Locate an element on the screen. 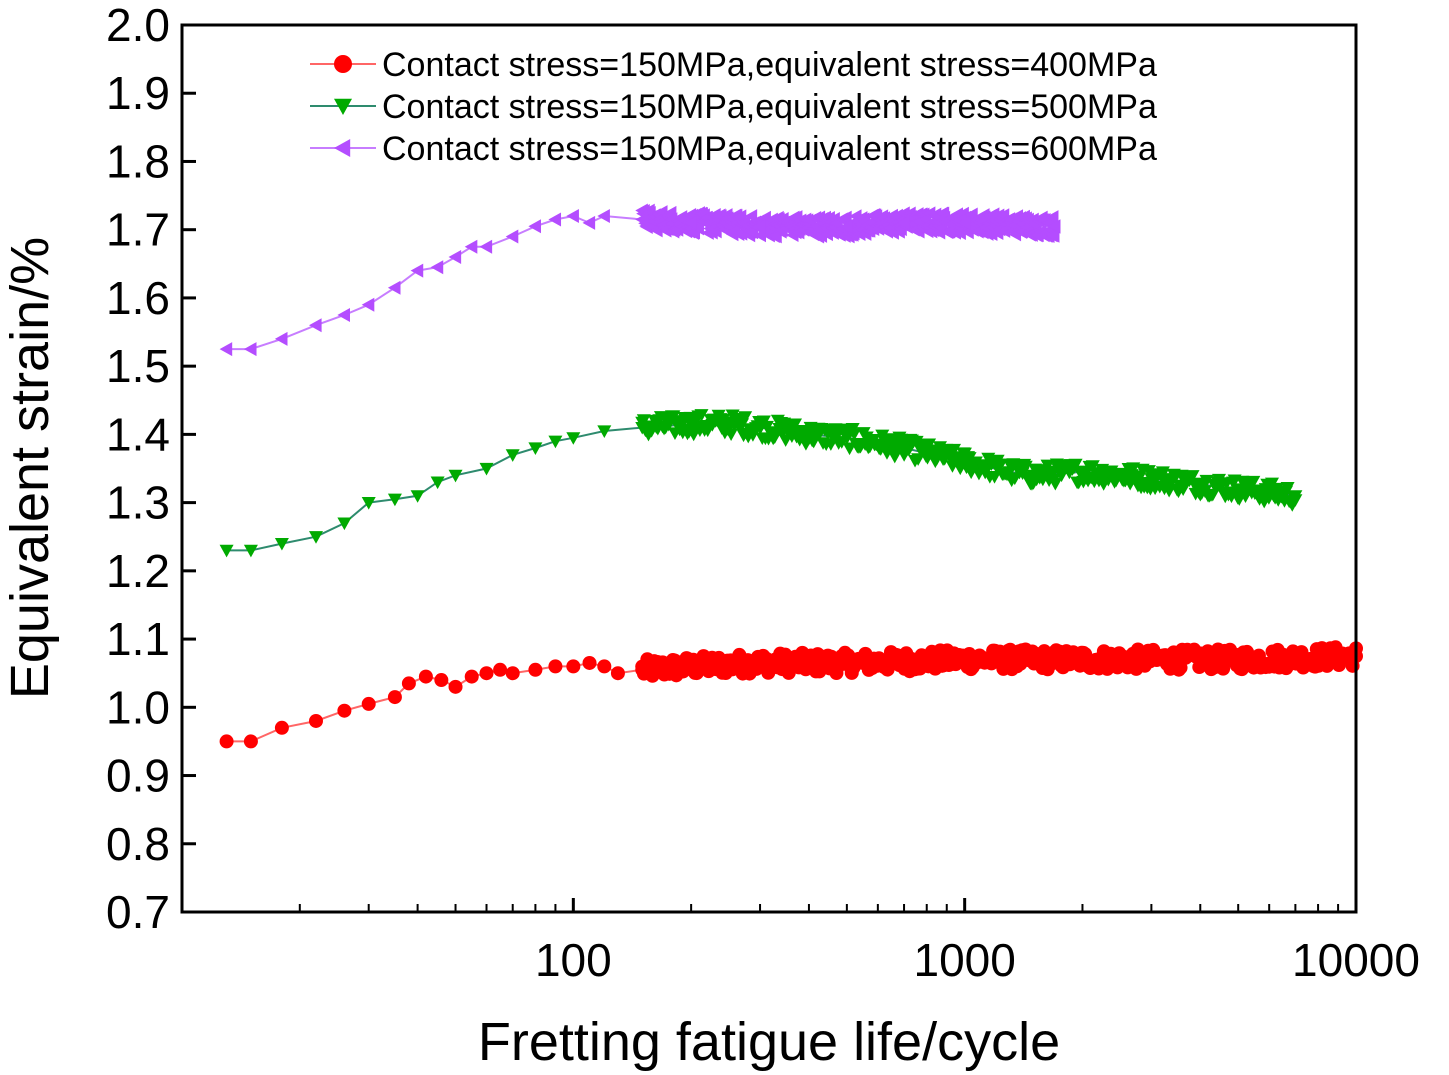  series-line is located at coordinates (761, 487).